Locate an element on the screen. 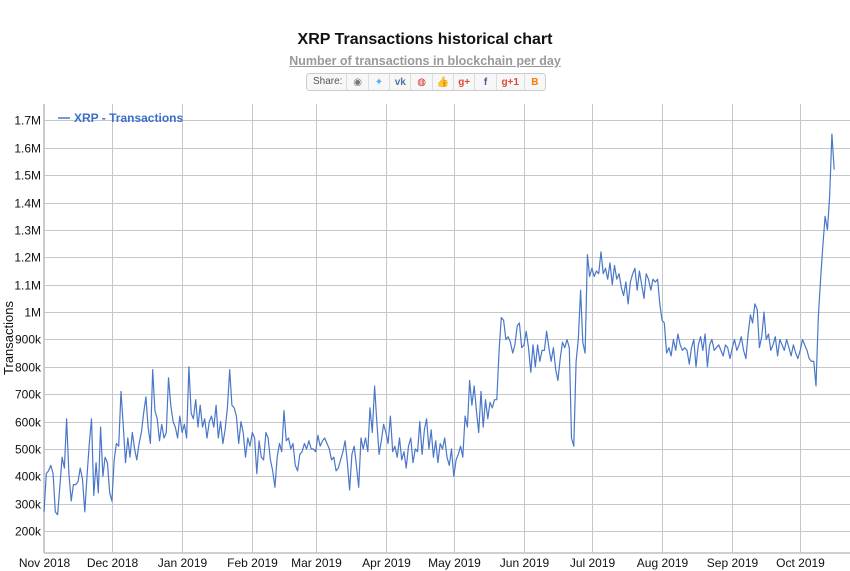  x-tick-label: Aug 2019 is located at coordinates (663, 563).